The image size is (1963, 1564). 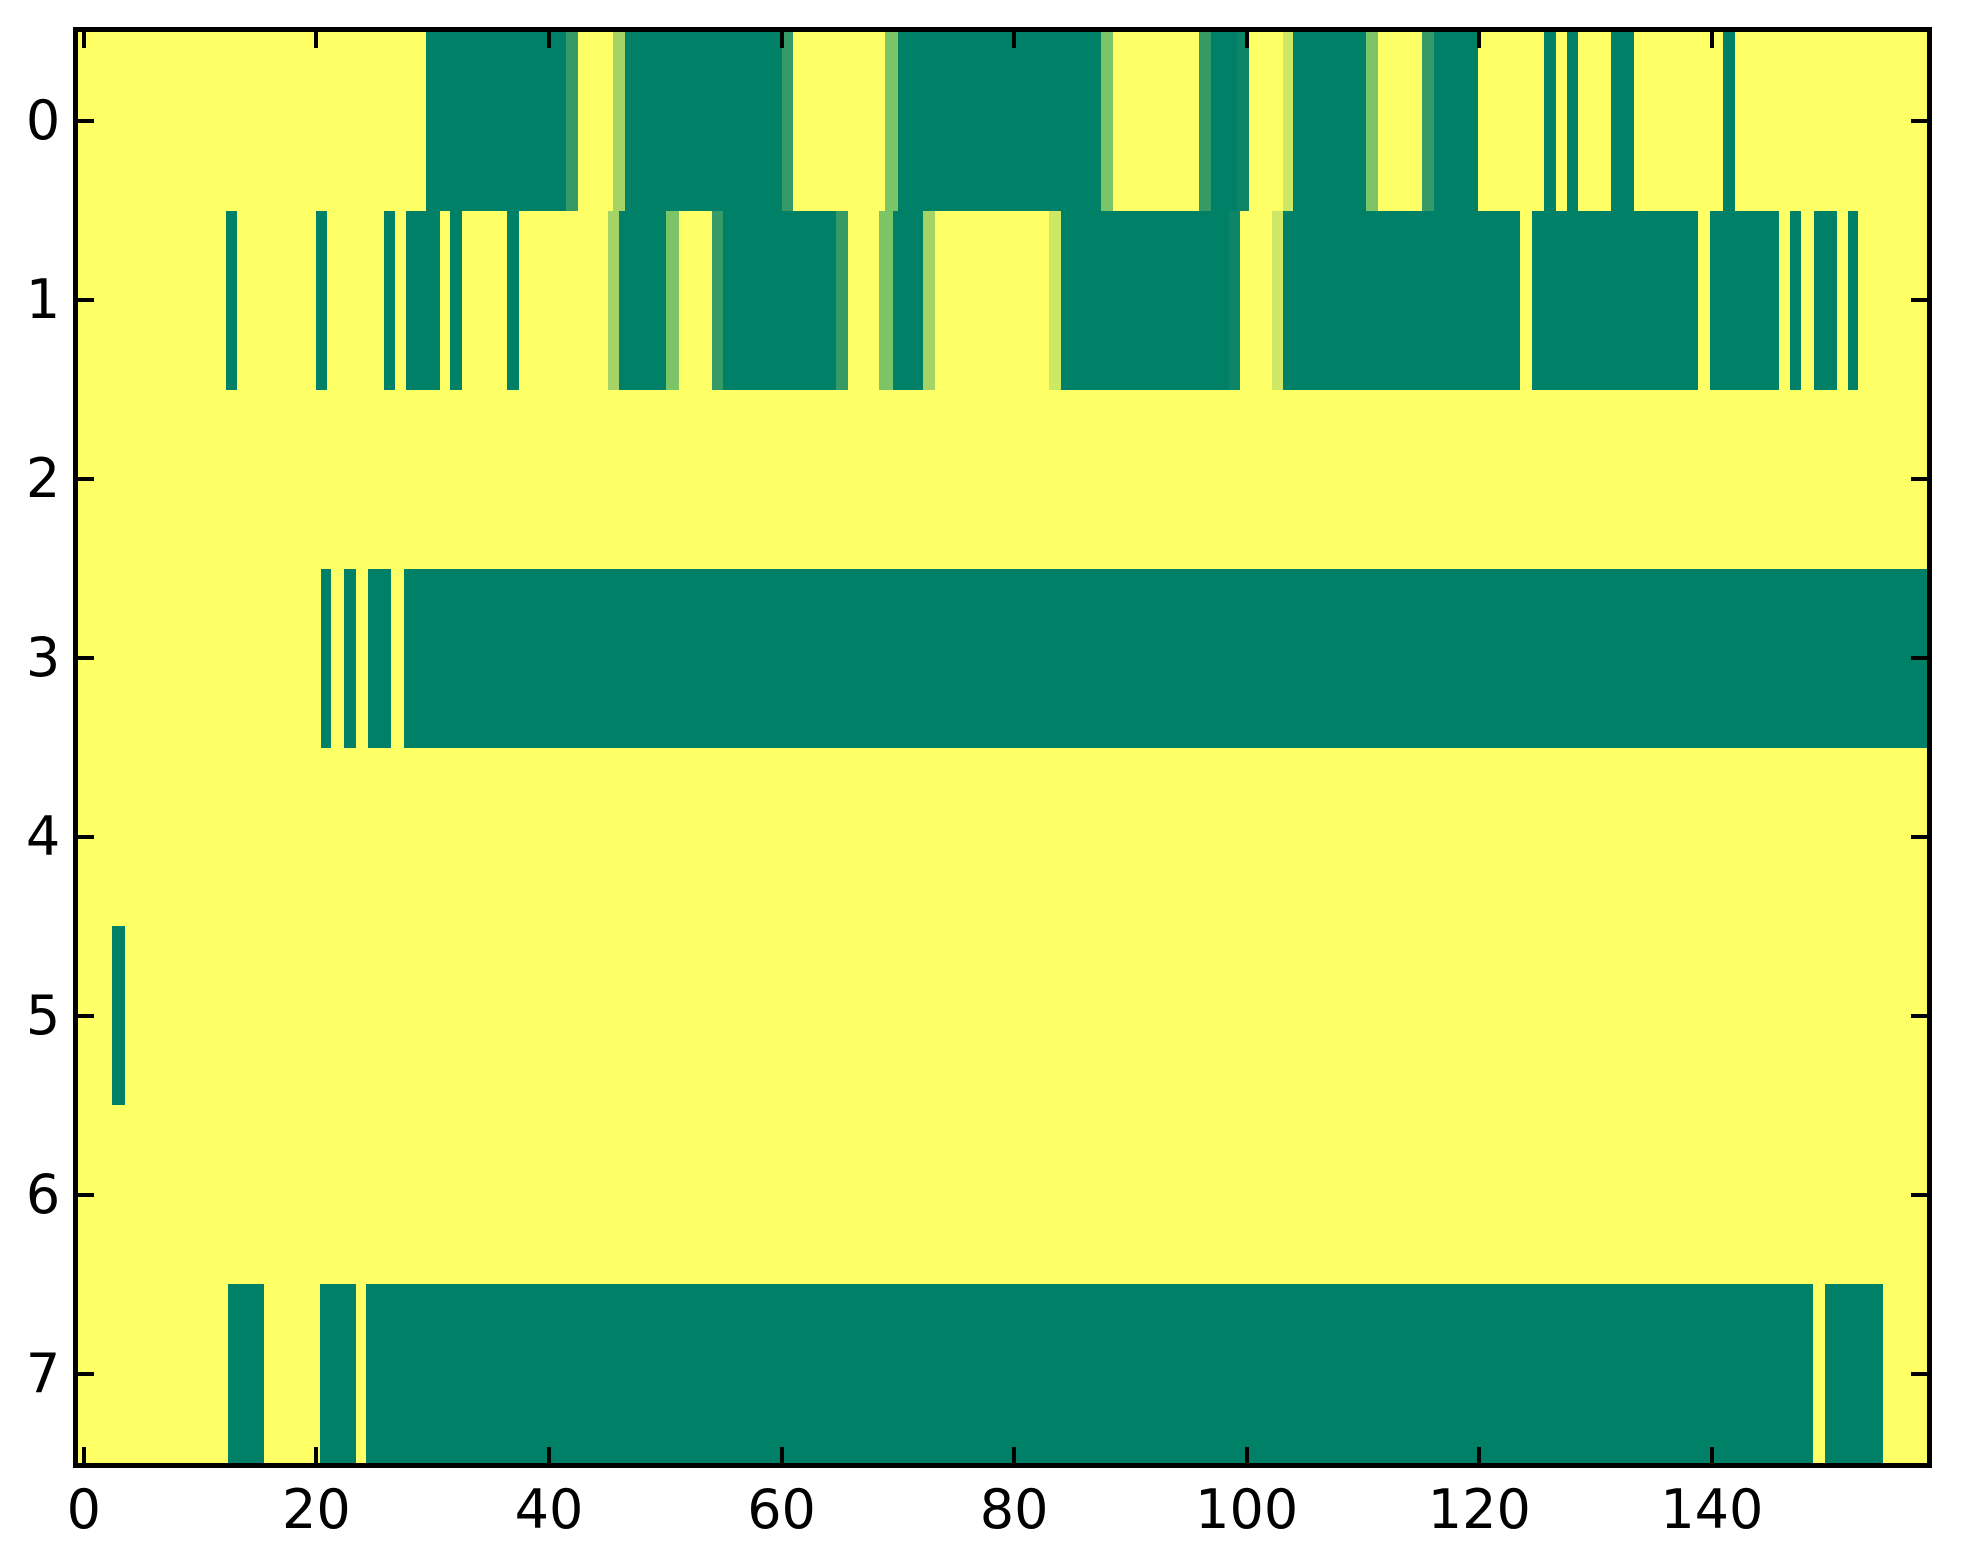 What do you see at coordinates (43, 479) in the screenshot?
I see `y-tick-label: 2` at bounding box center [43, 479].